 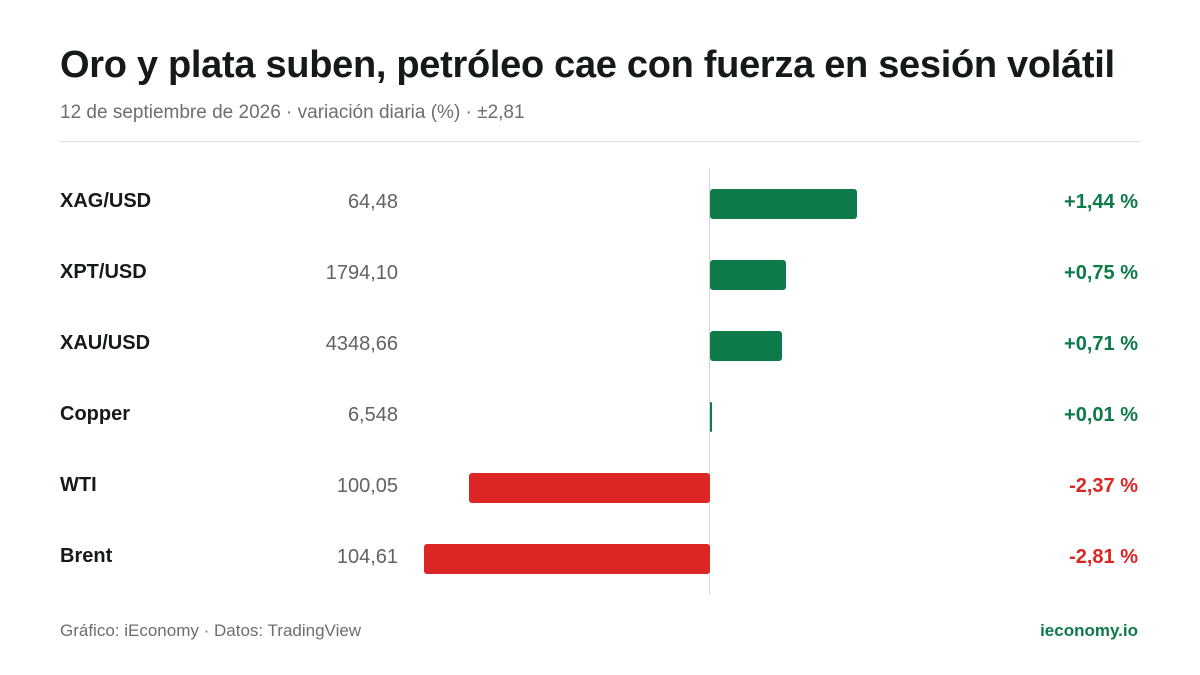 I want to click on chart-row: WTI 100,05 -2,37 %, so click(x=600, y=488).